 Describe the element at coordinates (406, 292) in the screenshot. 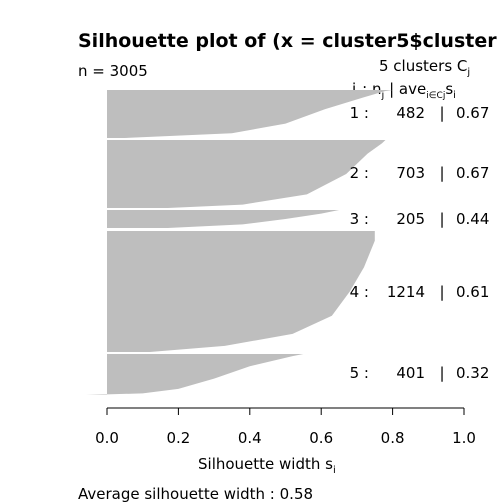

I see `cluster-4-size: 1214` at that location.